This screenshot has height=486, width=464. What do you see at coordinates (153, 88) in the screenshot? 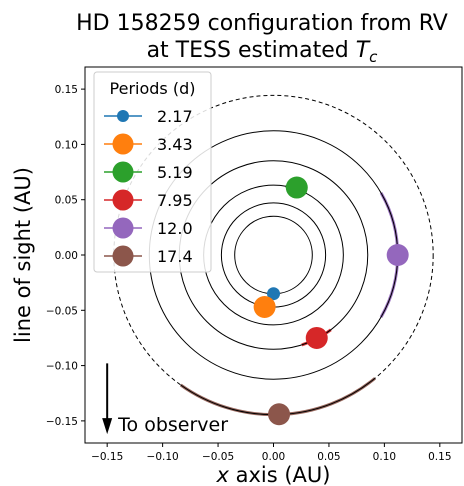
I see `legend-title: Periods (d)` at bounding box center [153, 88].